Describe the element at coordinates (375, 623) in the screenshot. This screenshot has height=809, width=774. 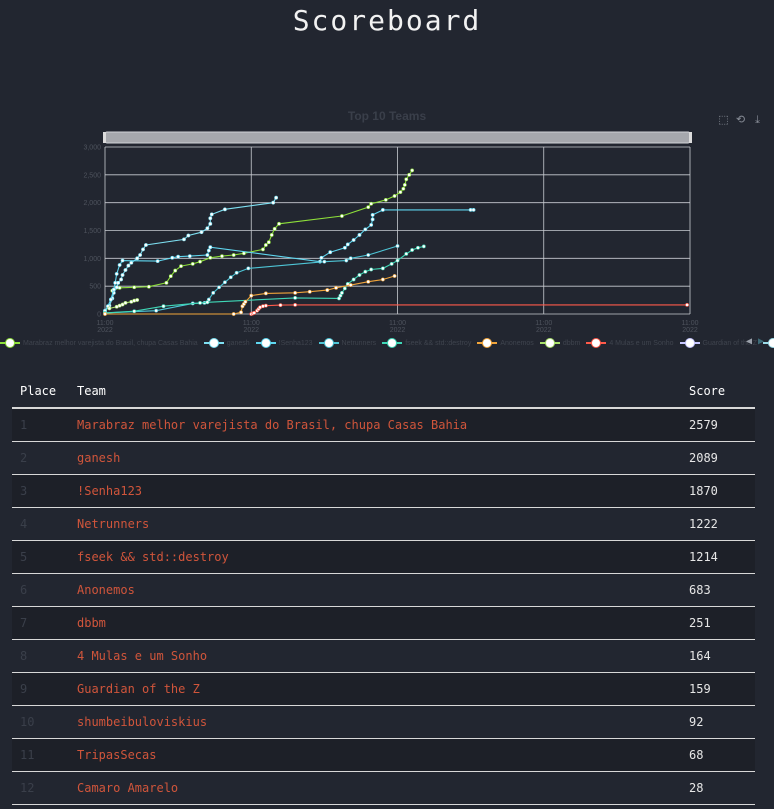
I see `team-cell: dbbm` at that location.